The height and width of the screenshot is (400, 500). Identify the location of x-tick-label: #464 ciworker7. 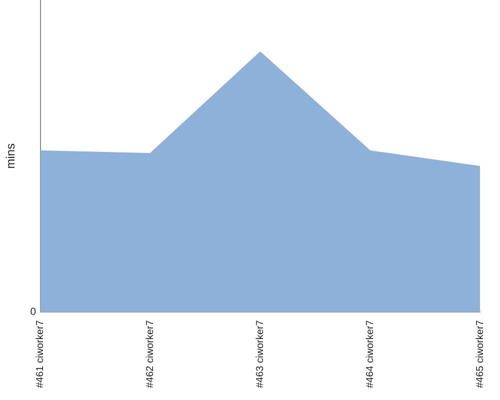
(370, 354).